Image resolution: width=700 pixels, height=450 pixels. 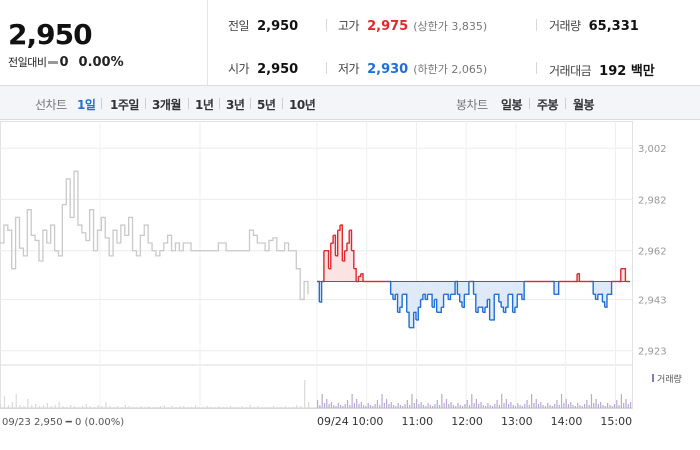 I want to click on candle-monthly-button: 월봉, so click(x=584, y=105).